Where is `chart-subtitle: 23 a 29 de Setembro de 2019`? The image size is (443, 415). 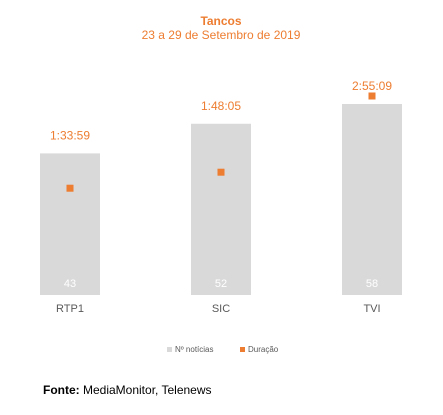 chart-subtitle: 23 a 29 de Setembro de 2019 is located at coordinates (221, 35).